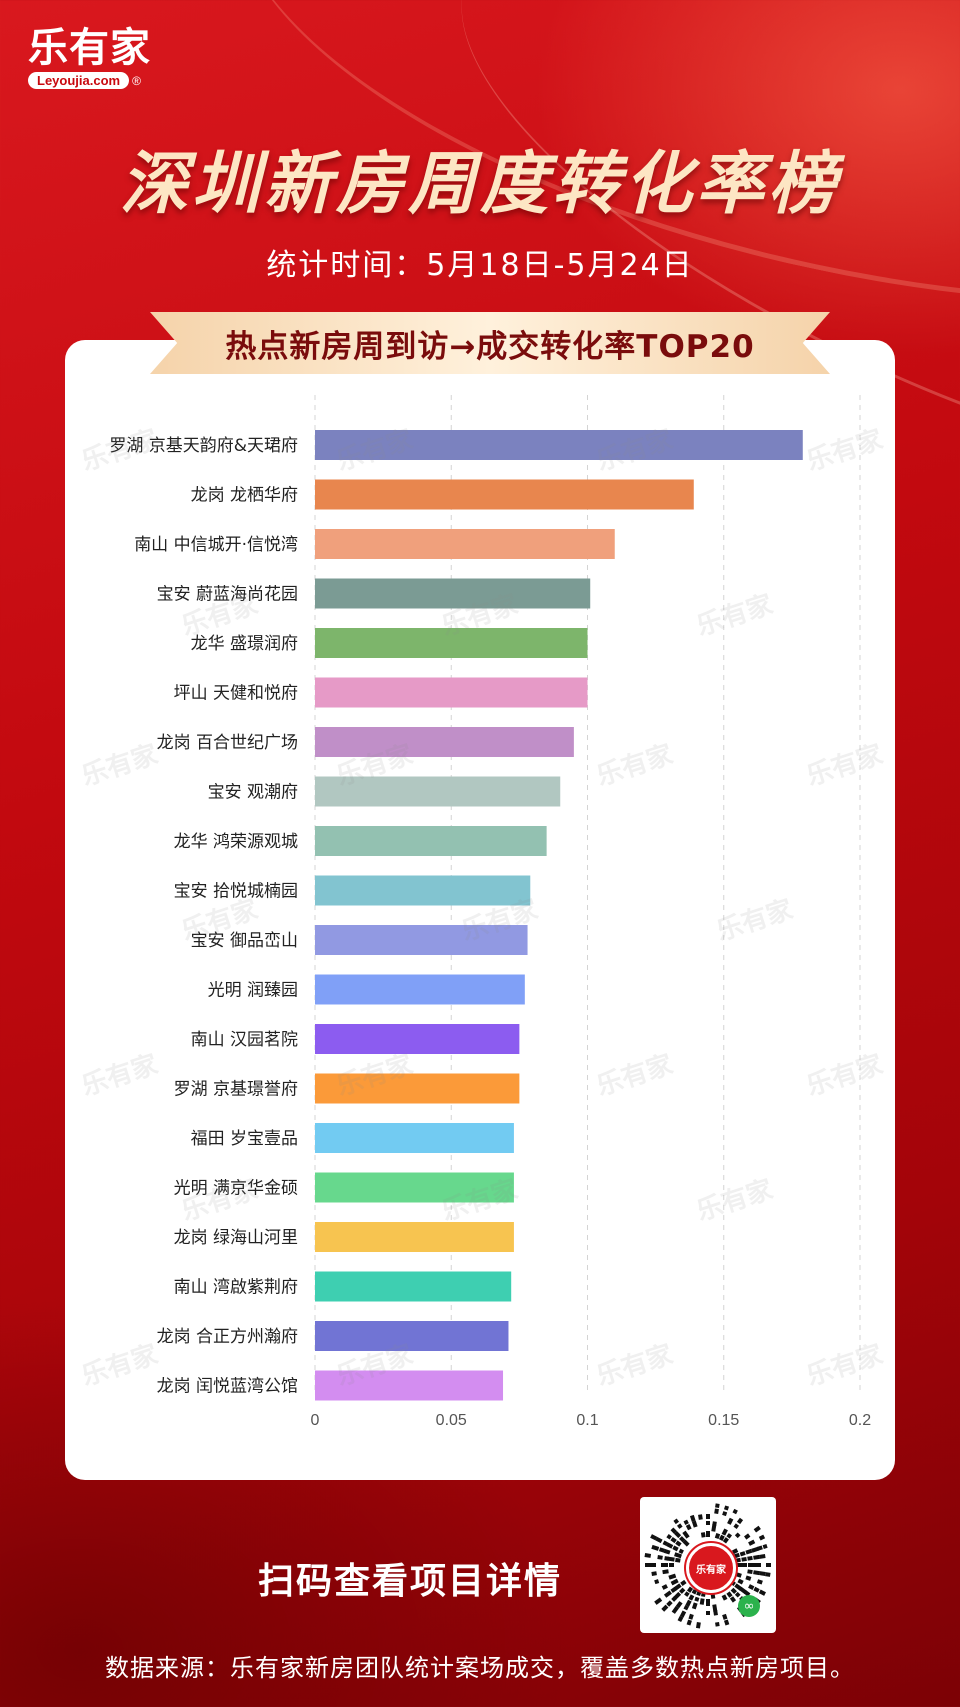  Describe the element at coordinates (236, 1238) in the screenshot. I see `category-label: 龙岗 绿海山河里` at that location.